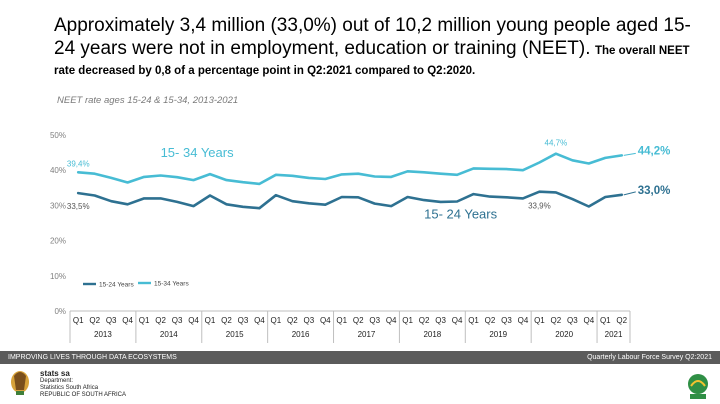 Image resolution: width=720 pixels, height=404 pixels. I want to click on year-label: 2019, so click(498, 334).